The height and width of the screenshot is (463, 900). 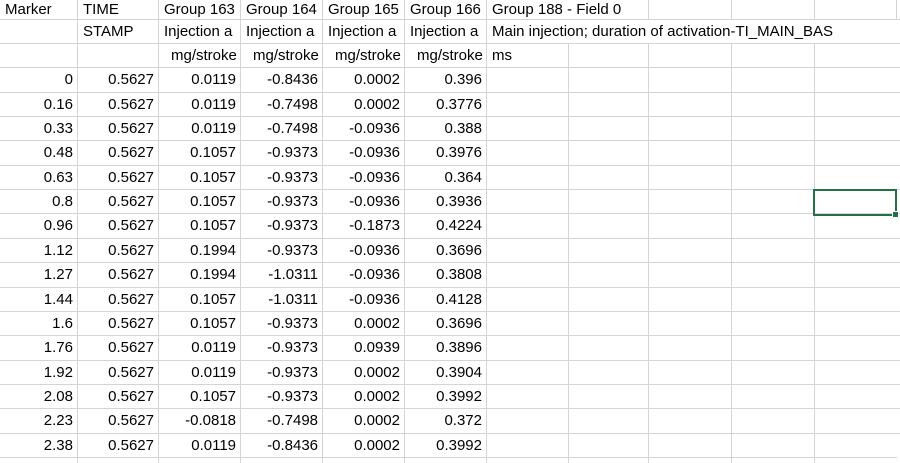 What do you see at coordinates (39, 153) in the screenshot?
I see `cell-value: 0.48` at bounding box center [39, 153].